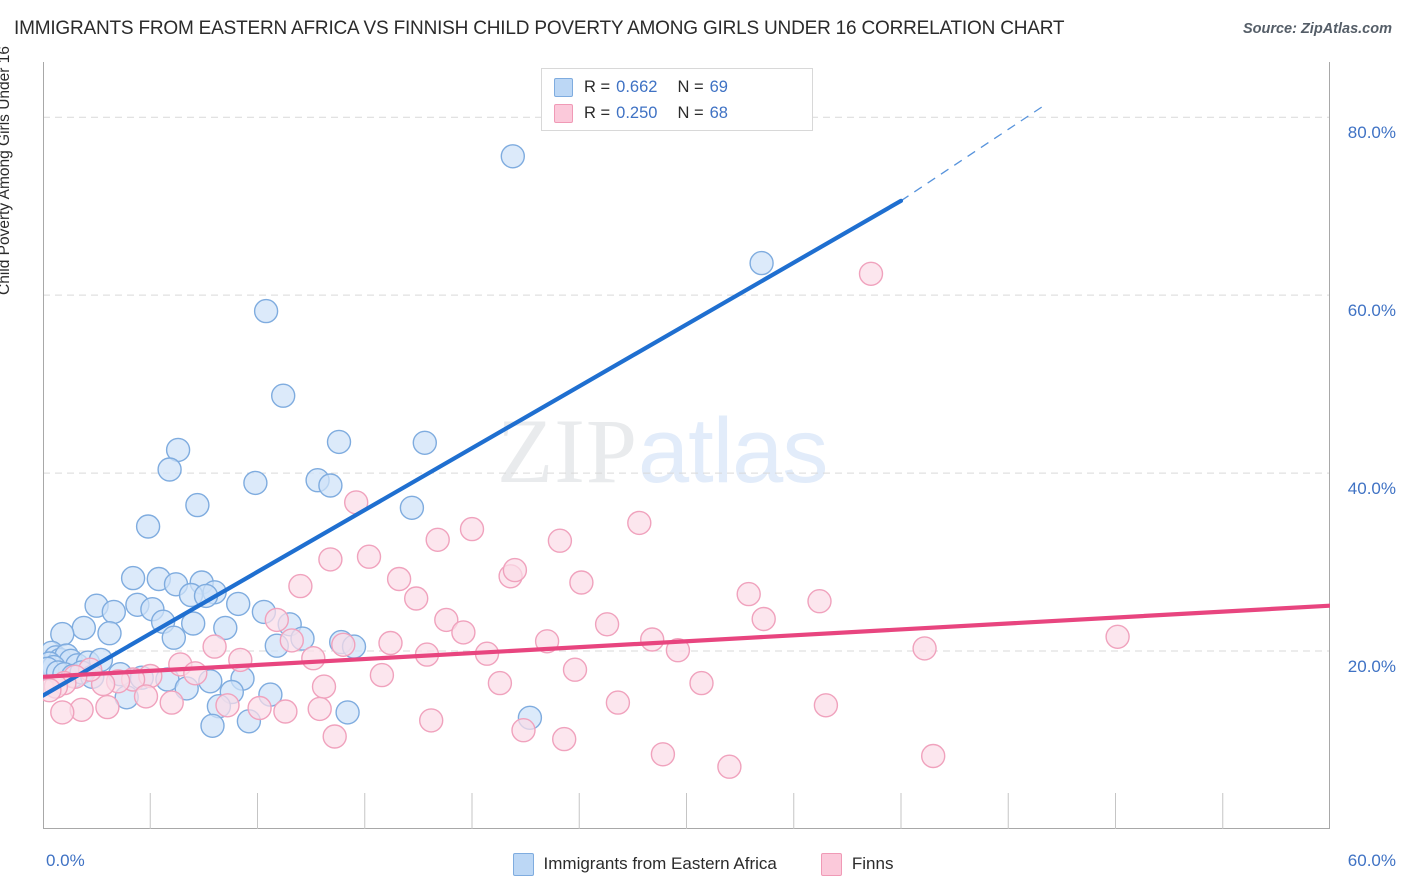 The image size is (1406, 892). I want to click on legend-label-finns: Finns, so click(872, 863).